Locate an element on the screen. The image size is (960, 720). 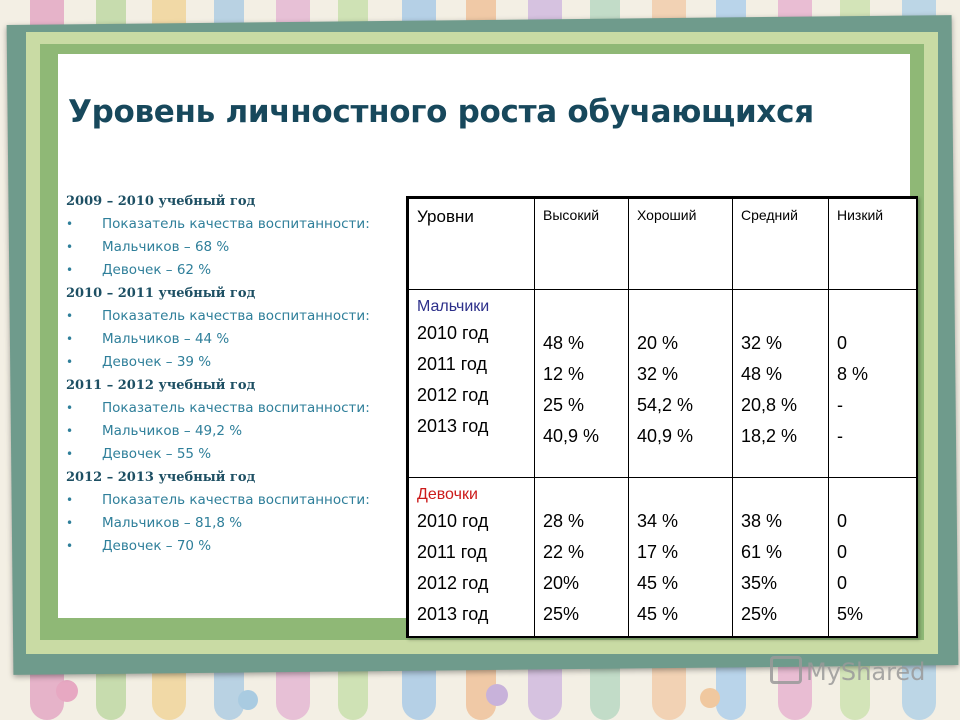
watermark: MyShared is located at coordinates (847, 671).